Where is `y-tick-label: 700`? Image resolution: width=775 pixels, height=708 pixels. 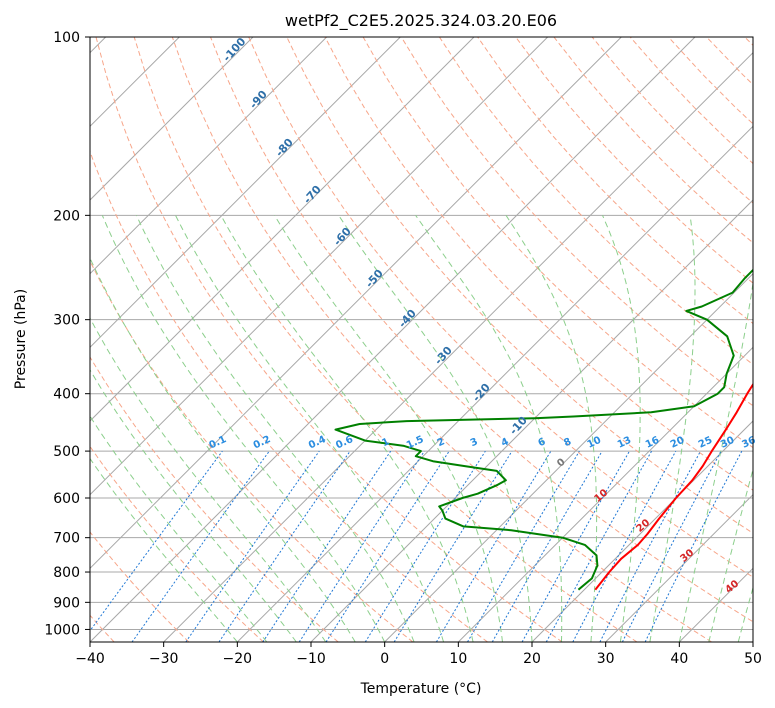
y-tick-label: 700 is located at coordinates (66, 539).